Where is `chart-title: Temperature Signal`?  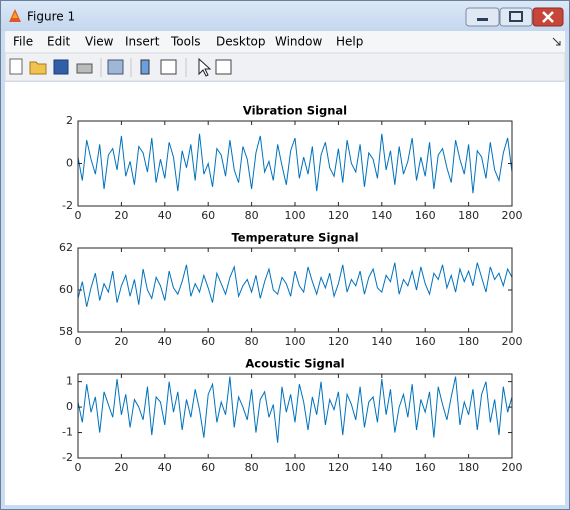 chart-title: Temperature Signal is located at coordinates (294, 238).